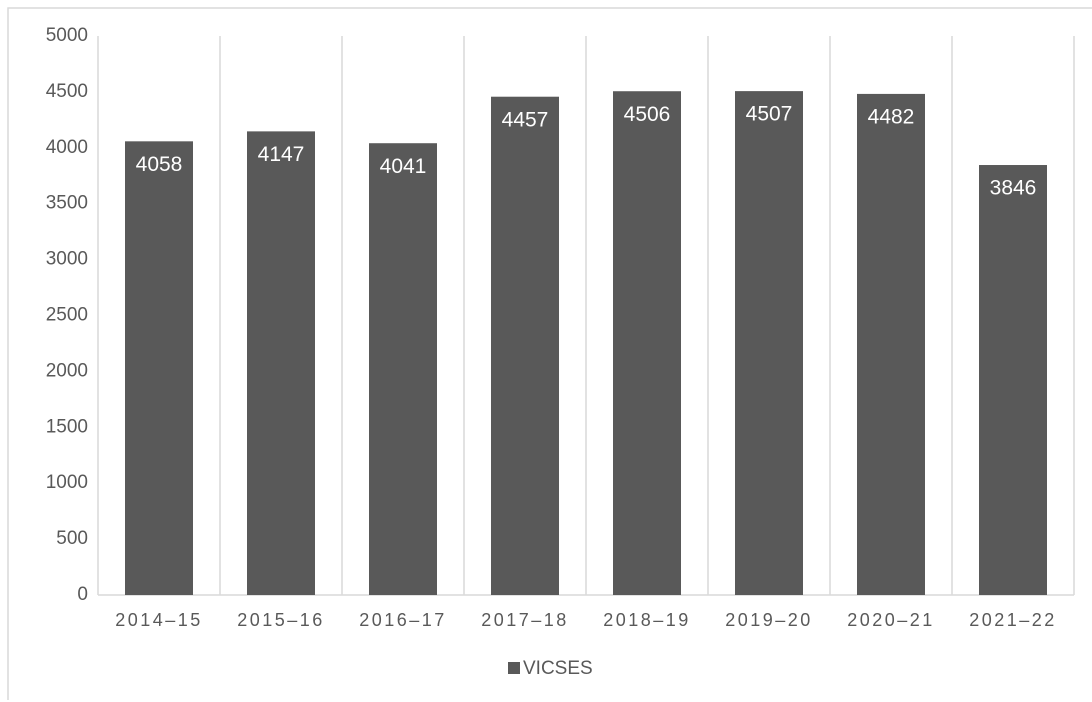 This screenshot has height=702, width=1092. Describe the element at coordinates (72, 538) in the screenshot. I see `y-tick-label: 500` at that location.